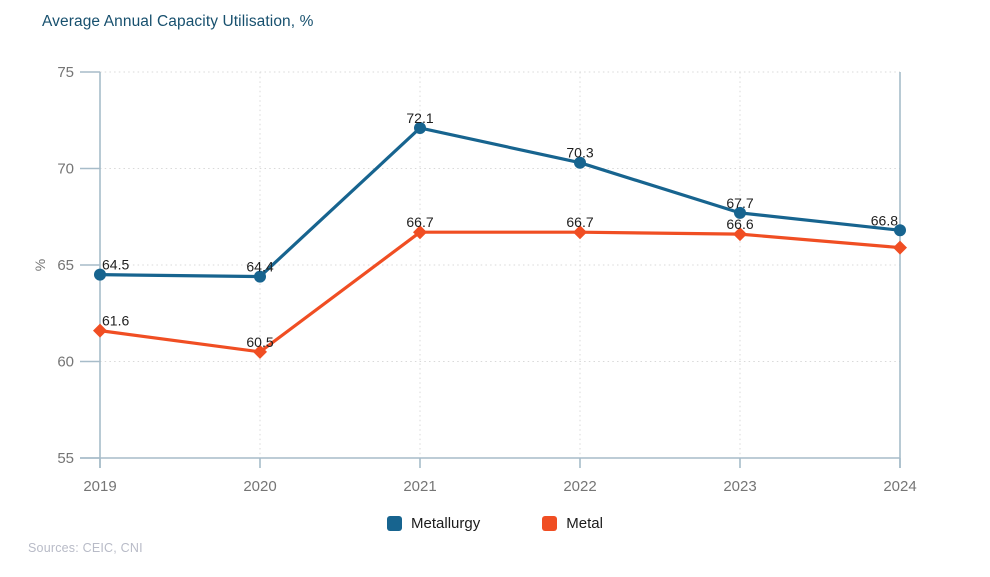  I want to click on data-point-metal-2021, so click(420, 232).